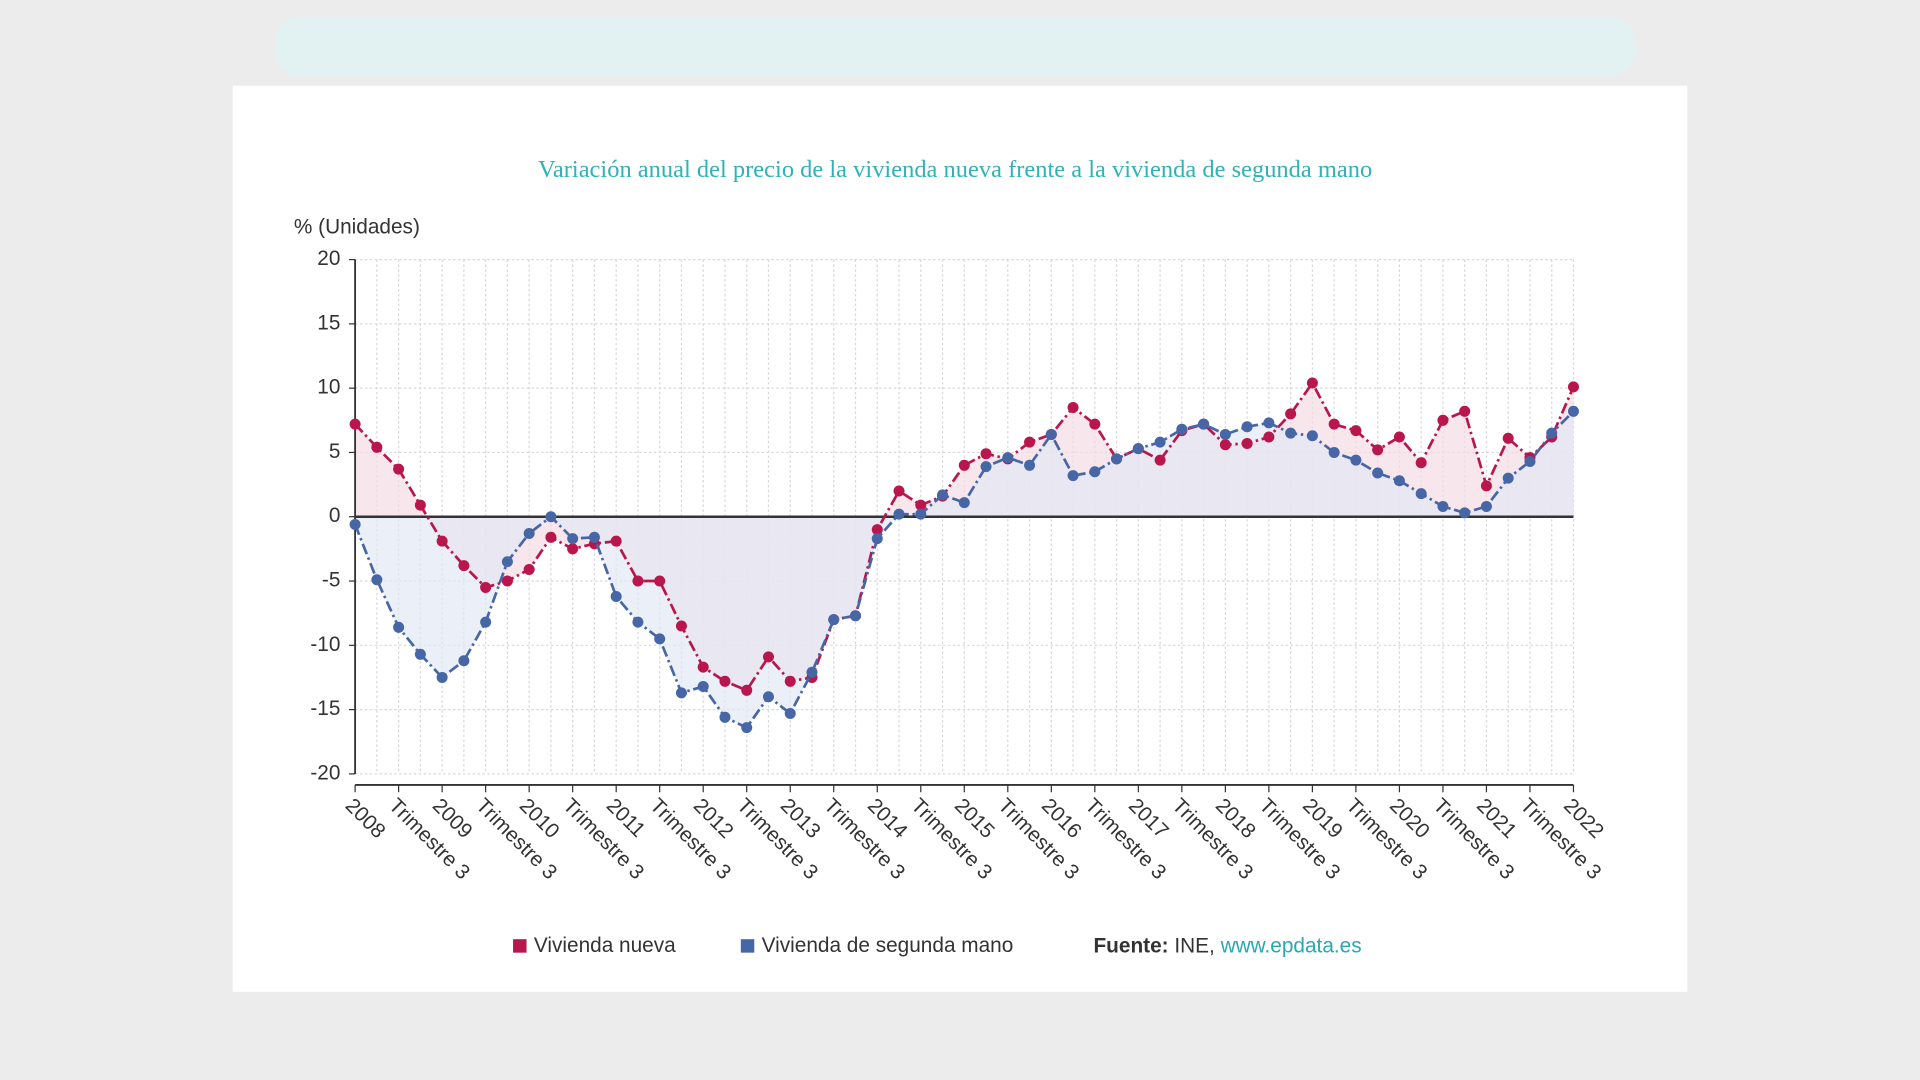 Image resolution: width=1920 pixels, height=1080 pixels. Describe the element at coordinates (955, 46) in the screenshot. I see `header-blur` at that location.